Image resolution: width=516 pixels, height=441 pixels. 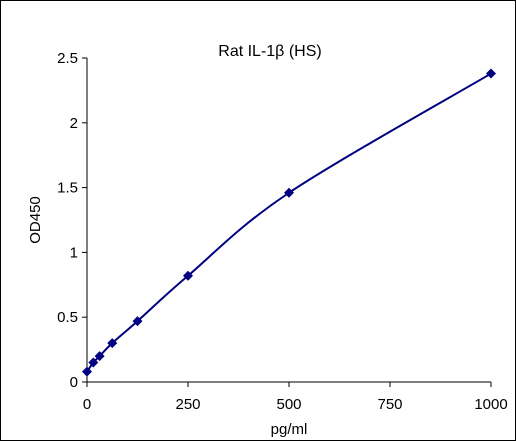 I want to click on chart-title: Rat IL-1β (HS), so click(x=269, y=51).